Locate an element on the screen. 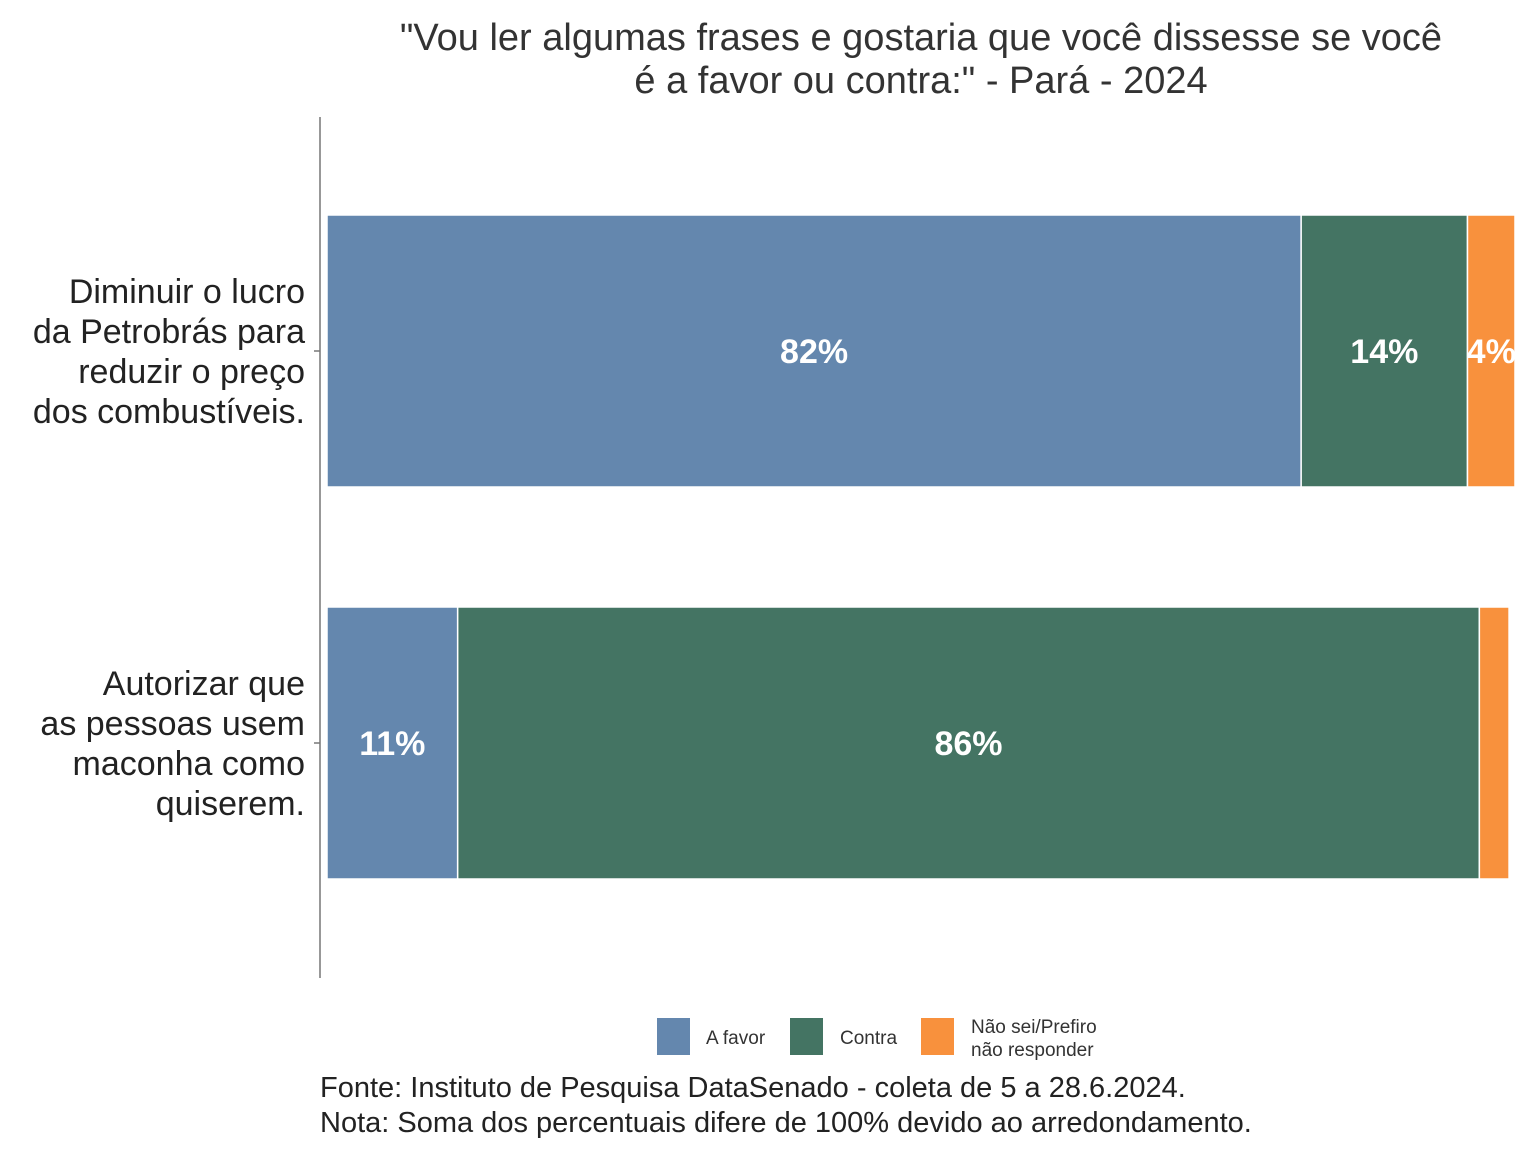  category-label: as pessoas usem is located at coordinates (172, 724).